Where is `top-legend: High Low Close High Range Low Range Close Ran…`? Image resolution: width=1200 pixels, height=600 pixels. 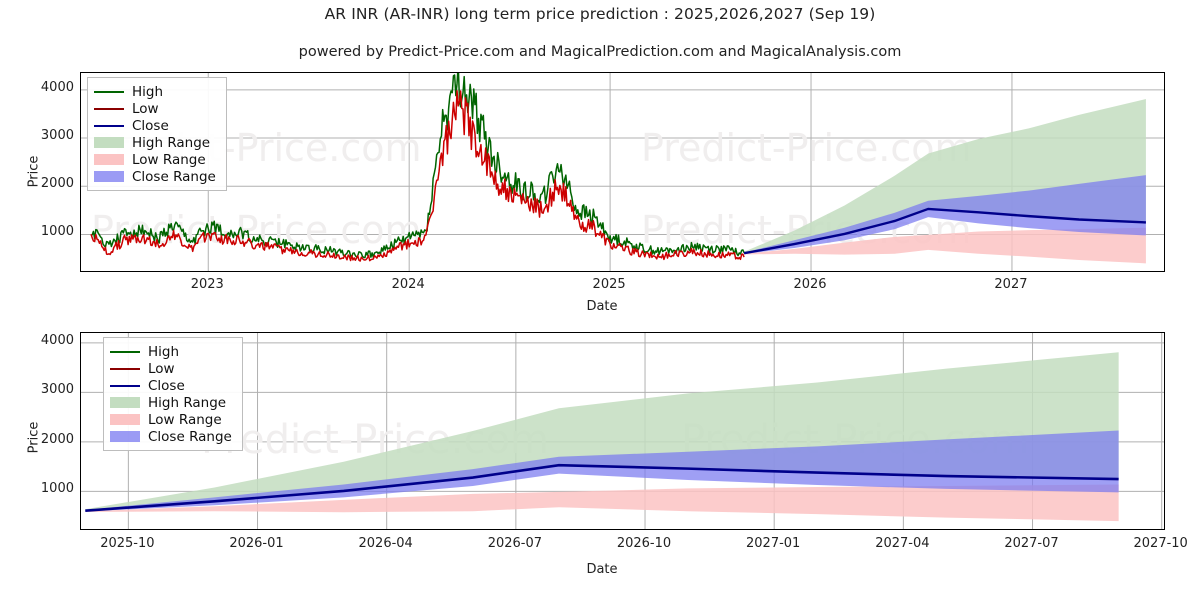 top-legend: High Low Close High Range Low Range Close Ran… is located at coordinates (157, 134).